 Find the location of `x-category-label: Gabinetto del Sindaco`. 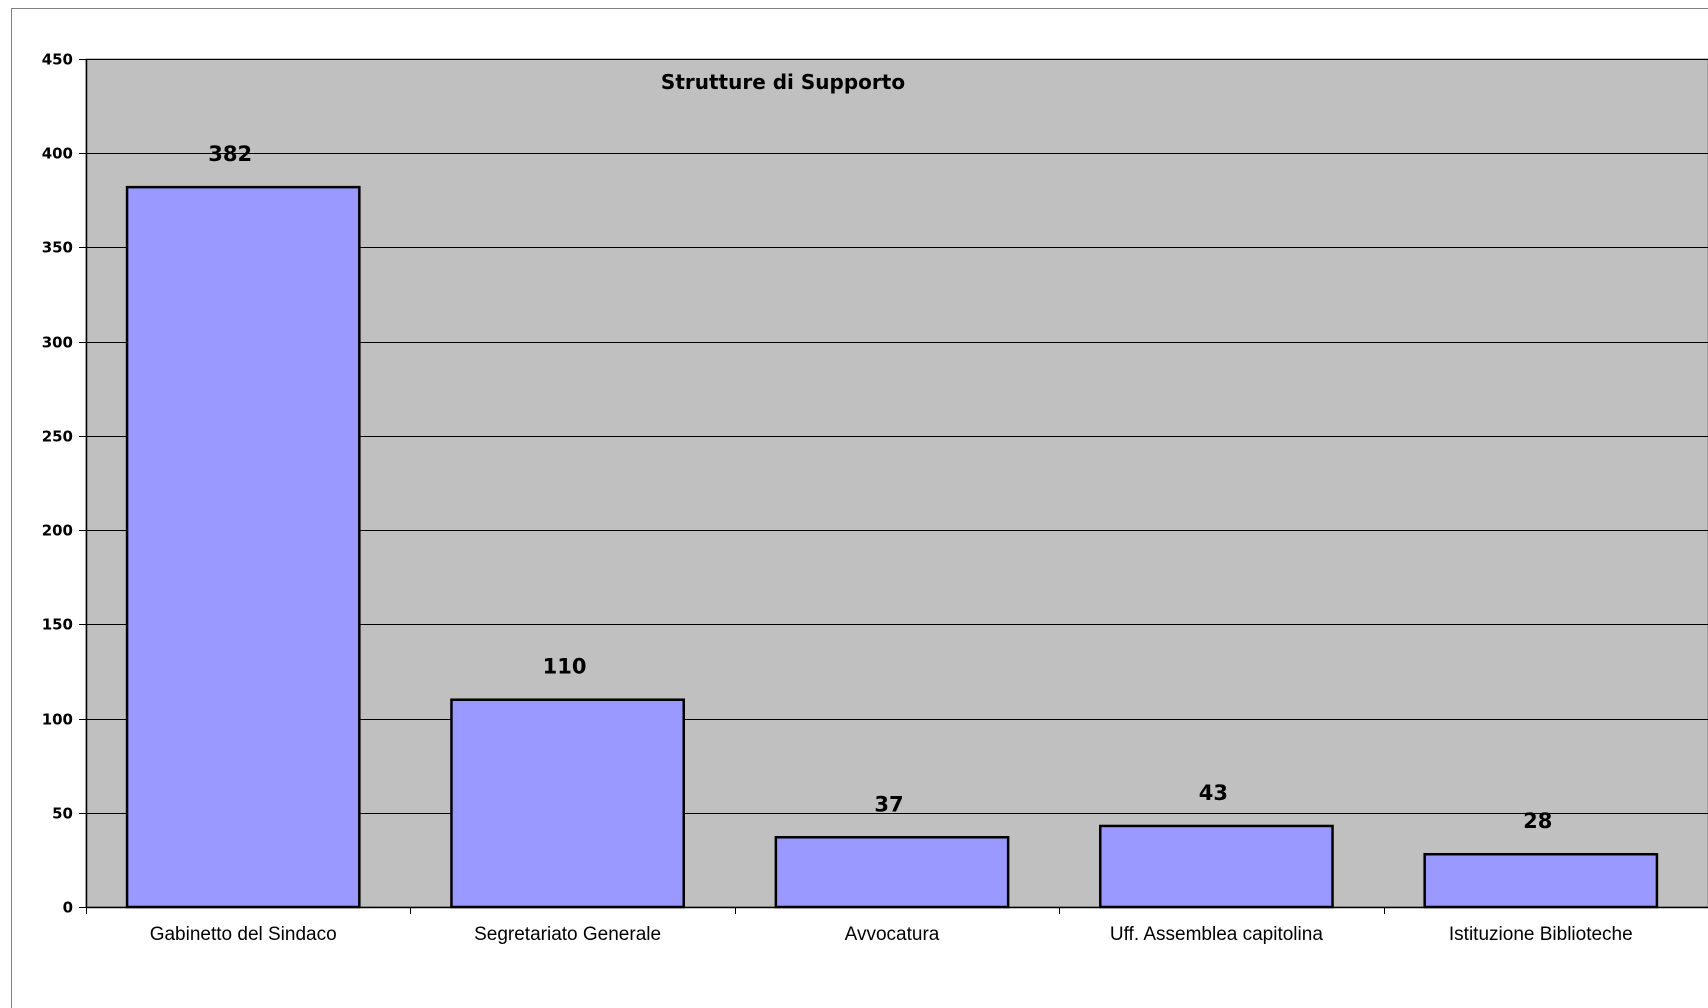

x-category-label: Gabinetto del Sindaco is located at coordinates (243, 934).